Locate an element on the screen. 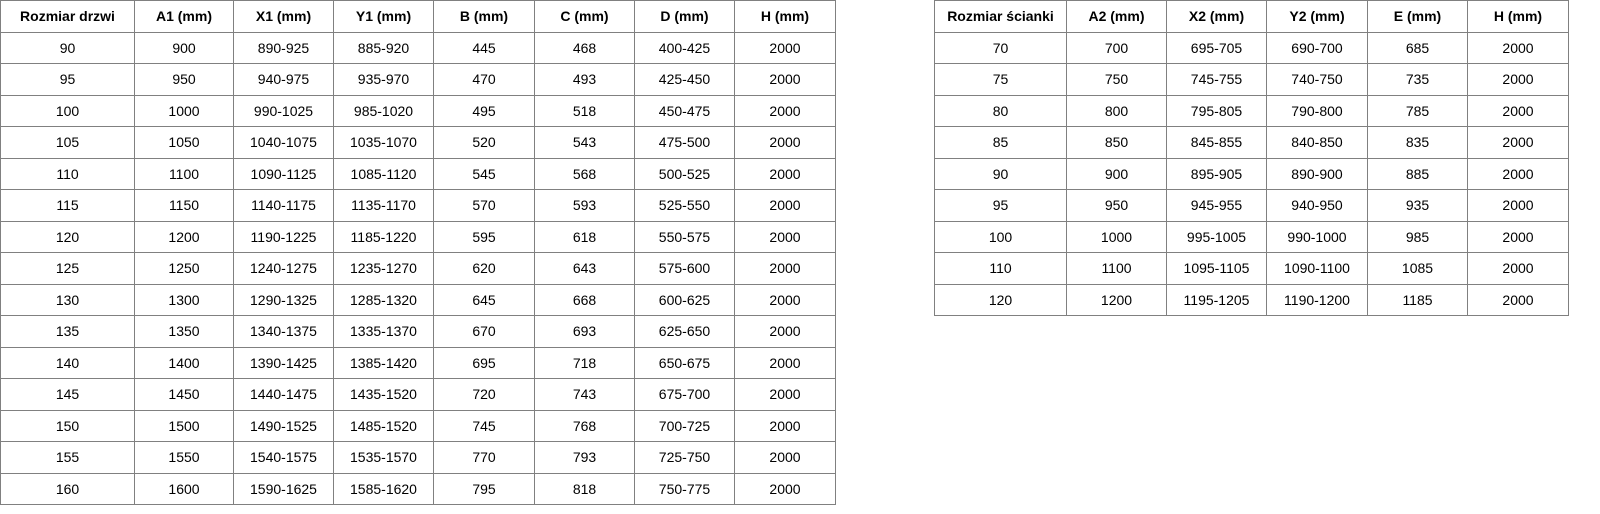 This screenshot has width=1600, height=514. table-cell: 850 is located at coordinates (1116, 142).